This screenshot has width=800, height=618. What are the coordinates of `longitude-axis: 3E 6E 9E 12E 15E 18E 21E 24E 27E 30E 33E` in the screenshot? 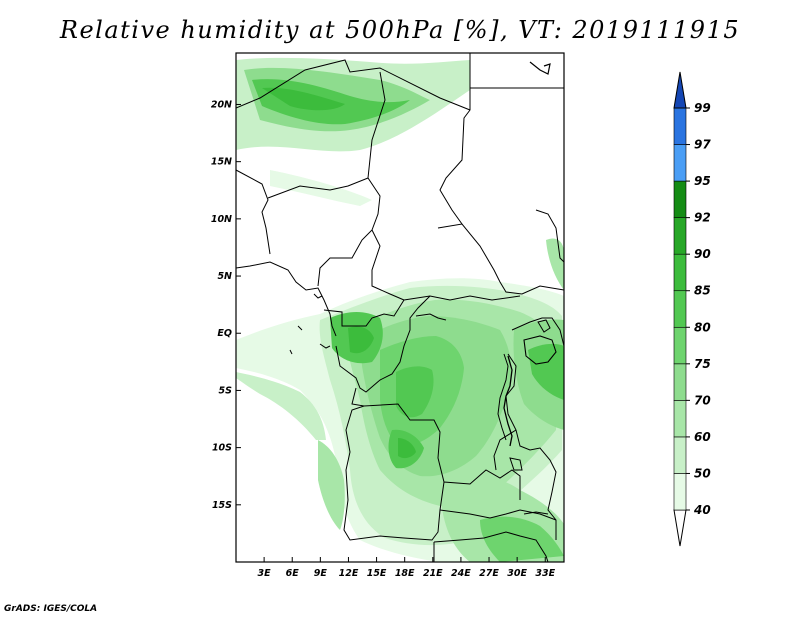 It's located at (407, 568).